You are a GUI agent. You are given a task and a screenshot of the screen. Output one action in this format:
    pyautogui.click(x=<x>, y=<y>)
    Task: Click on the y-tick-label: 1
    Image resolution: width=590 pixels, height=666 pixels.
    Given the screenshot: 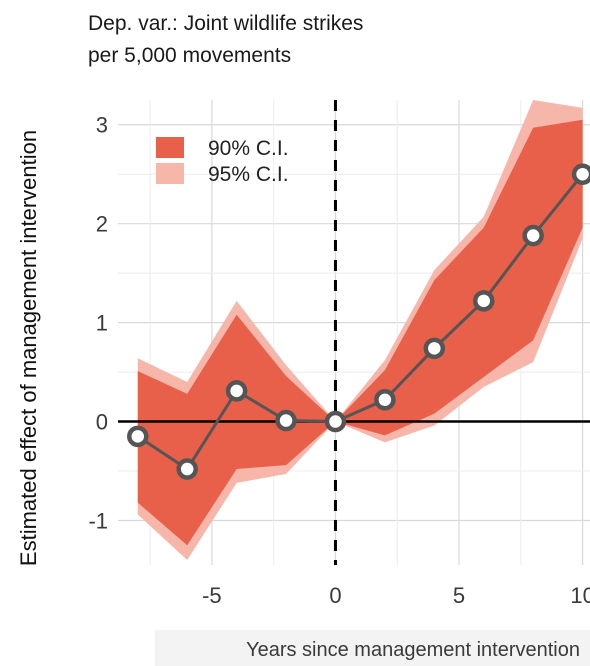 What is the action you would take?
    pyautogui.click(x=102, y=323)
    